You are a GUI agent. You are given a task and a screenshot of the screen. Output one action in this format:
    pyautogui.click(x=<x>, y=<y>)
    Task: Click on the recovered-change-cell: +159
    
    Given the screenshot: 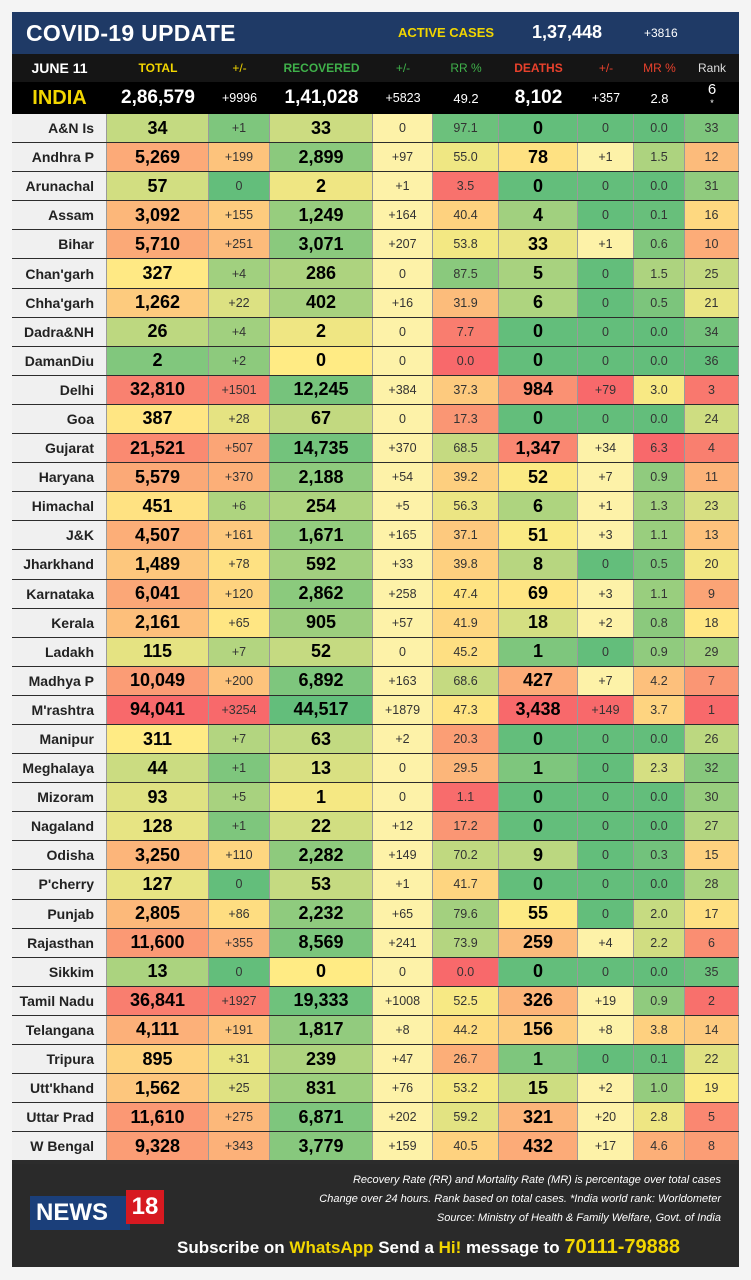 What is the action you would take?
    pyautogui.click(x=403, y=1146)
    